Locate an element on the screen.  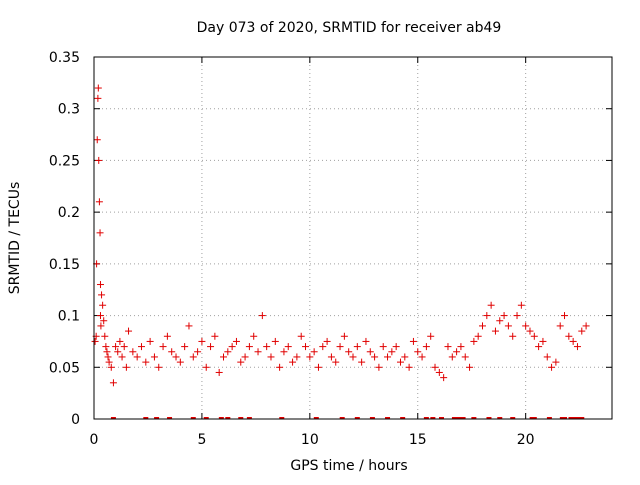
x-tick-label: 10 is located at coordinates (310, 440).